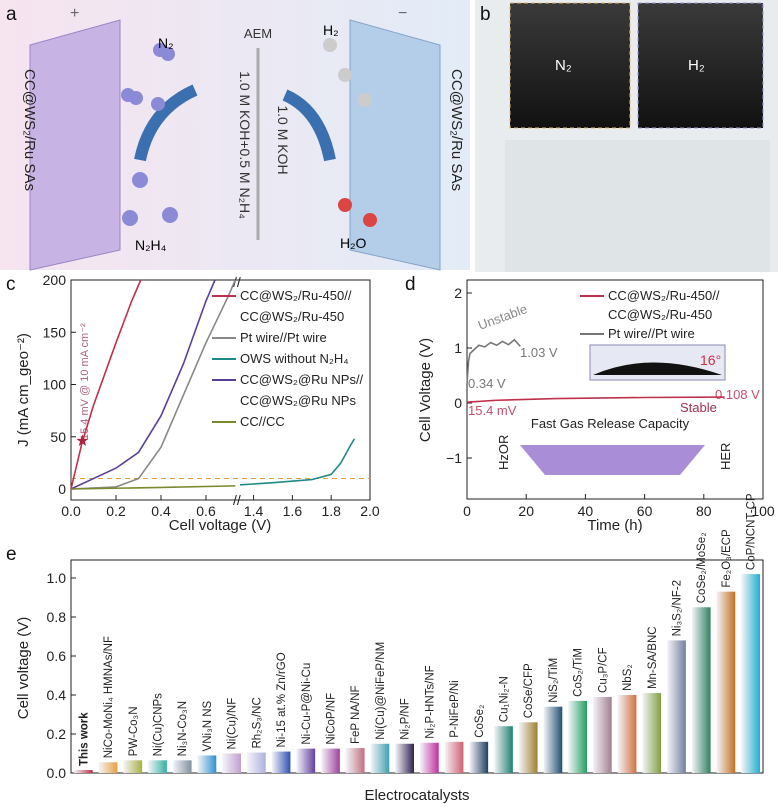  What do you see at coordinates (614, 525) in the screenshot?
I see `x-axis-label: Time (h)` at bounding box center [614, 525].